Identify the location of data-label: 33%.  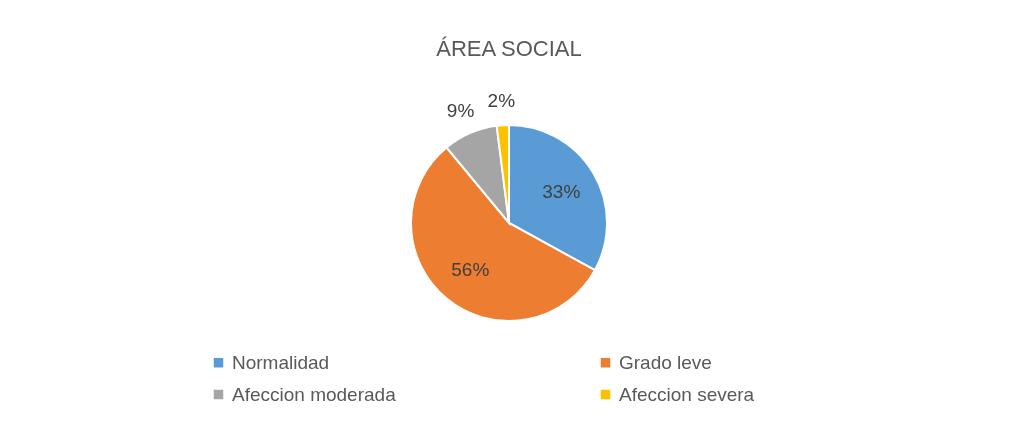
(561, 192).